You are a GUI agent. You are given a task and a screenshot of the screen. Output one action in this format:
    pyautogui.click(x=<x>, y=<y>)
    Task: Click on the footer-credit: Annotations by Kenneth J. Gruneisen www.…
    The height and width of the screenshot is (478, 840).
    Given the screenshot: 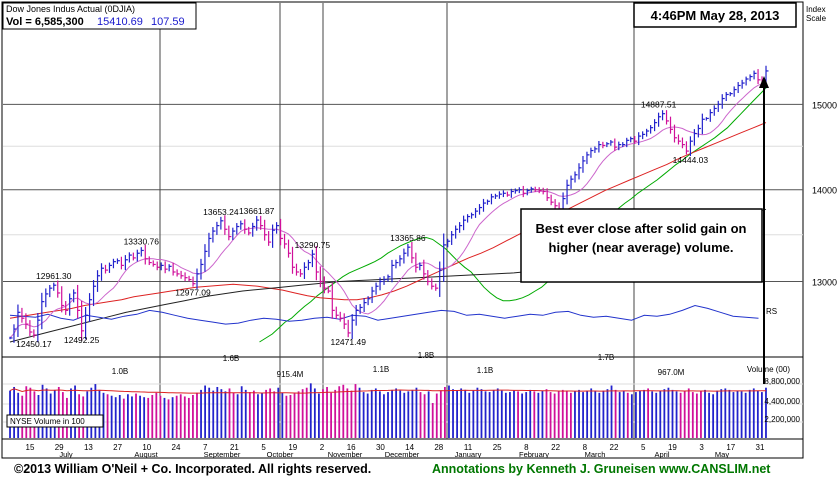 What is the action you would take?
    pyautogui.click(x=601, y=469)
    